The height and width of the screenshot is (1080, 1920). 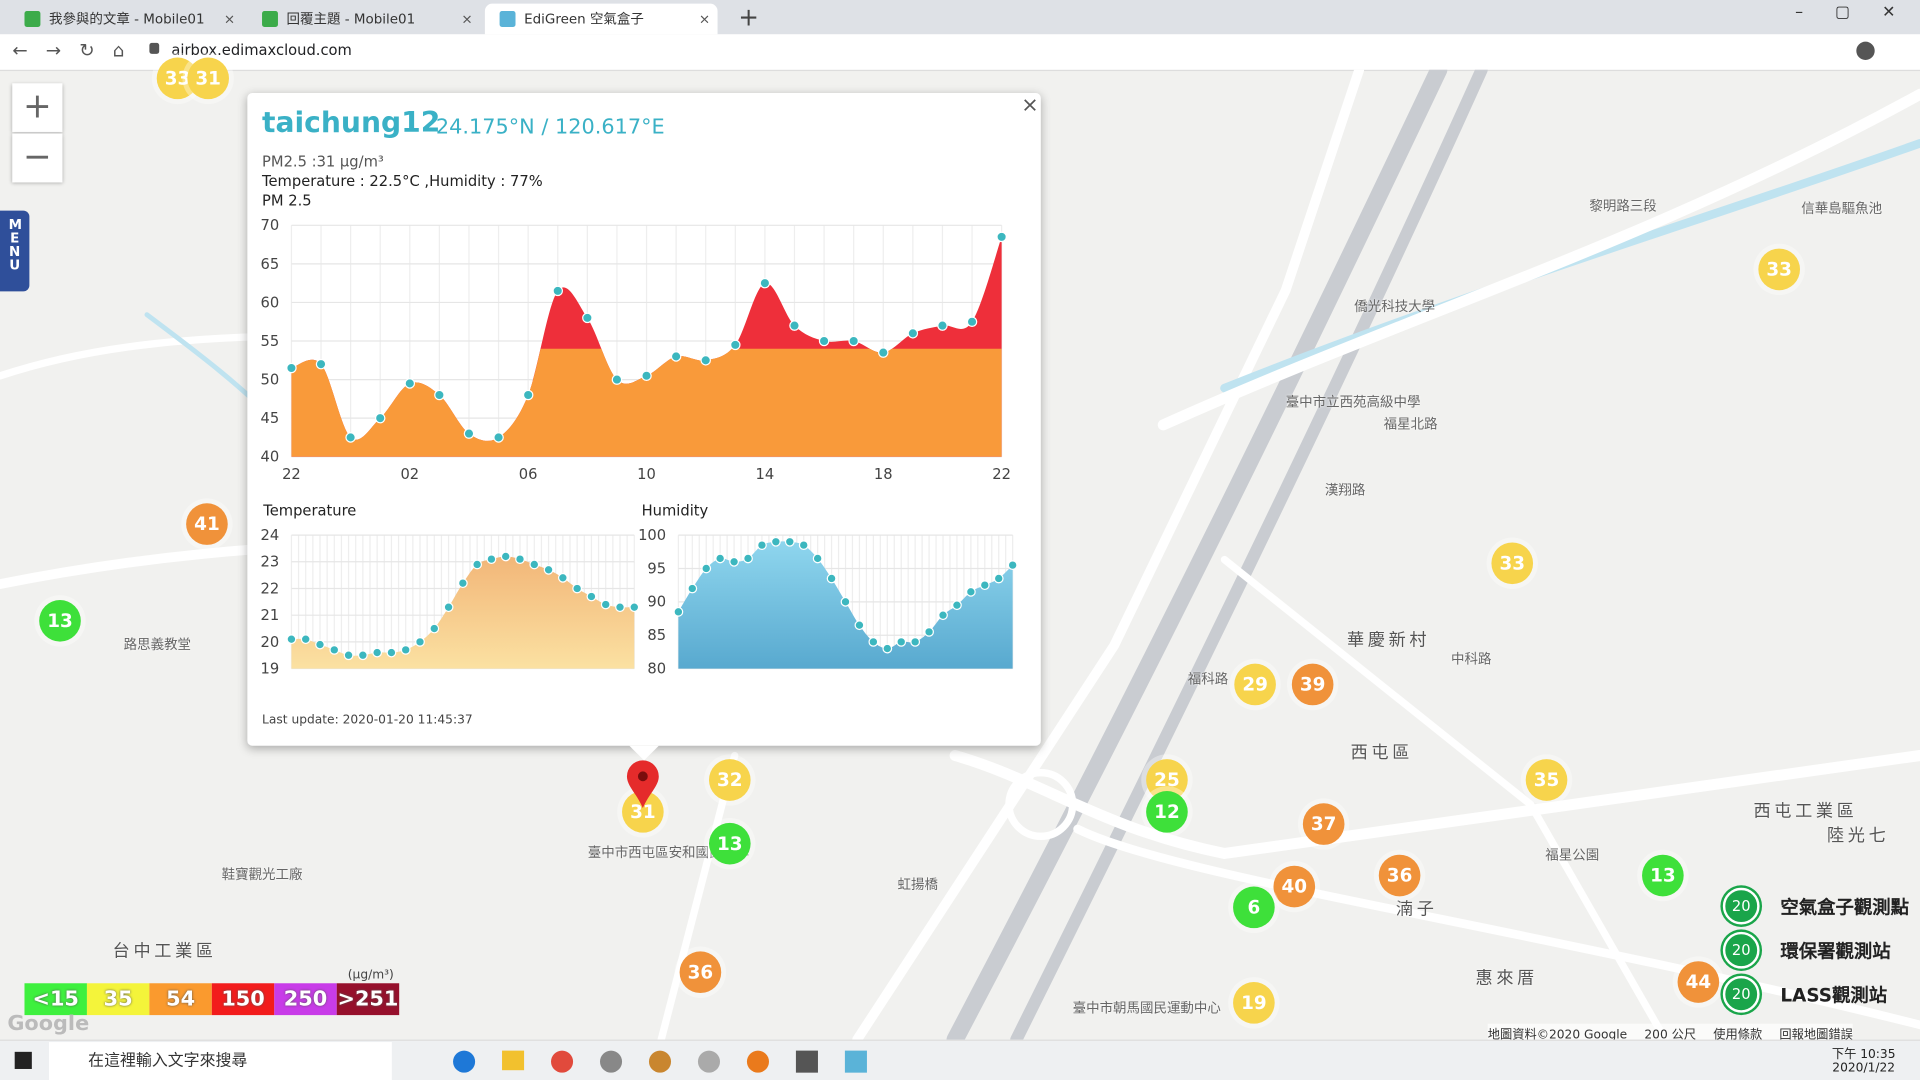 I want to click on window-controls: – ▢ ✕, so click(x=1845, y=13).